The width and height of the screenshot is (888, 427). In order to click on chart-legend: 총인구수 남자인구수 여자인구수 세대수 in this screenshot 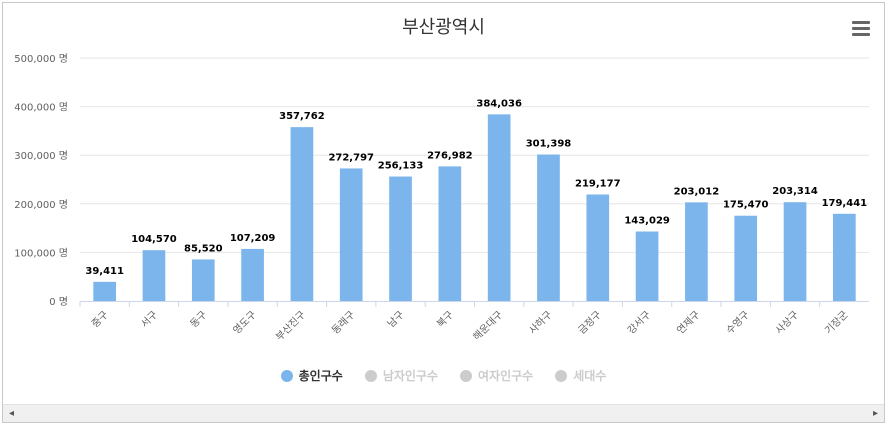, I will do `click(443, 375)`.